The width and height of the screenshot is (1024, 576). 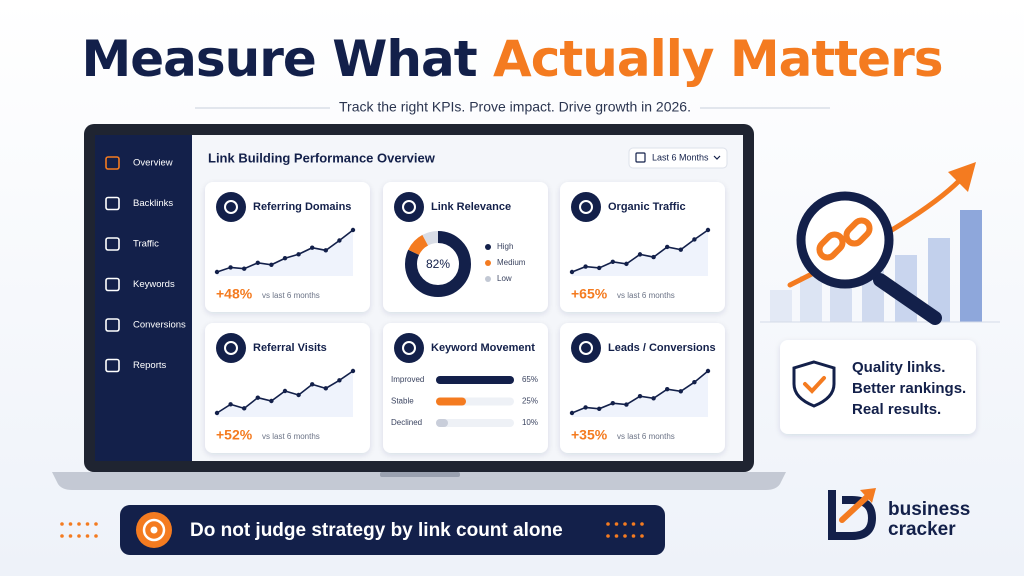 I want to click on sidebar-item: Reports, so click(x=150, y=365).